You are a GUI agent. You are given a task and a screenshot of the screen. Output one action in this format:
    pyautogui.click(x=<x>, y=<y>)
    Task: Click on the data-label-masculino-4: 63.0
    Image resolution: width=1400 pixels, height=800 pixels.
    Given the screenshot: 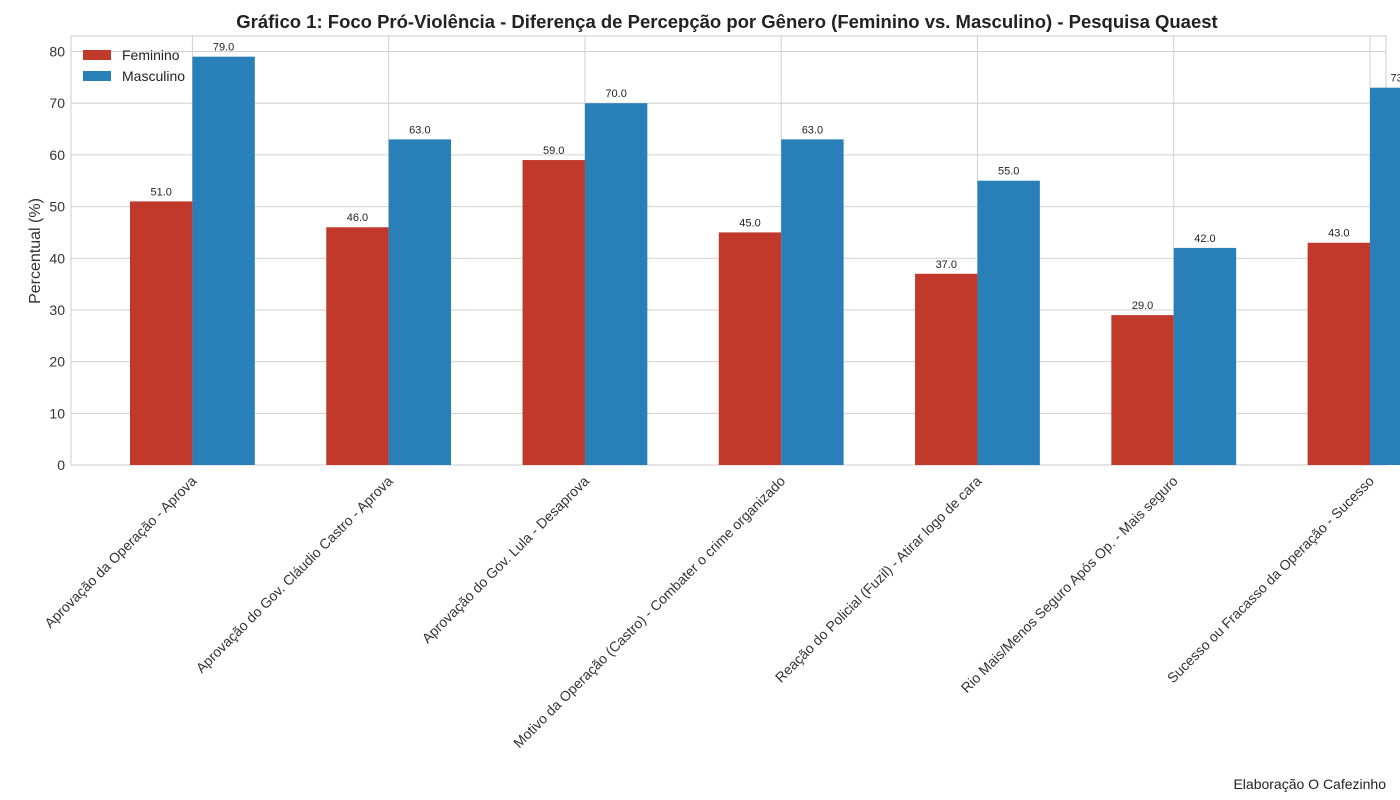 What is the action you would take?
    pyautogui.click(x=812, y=130)
    